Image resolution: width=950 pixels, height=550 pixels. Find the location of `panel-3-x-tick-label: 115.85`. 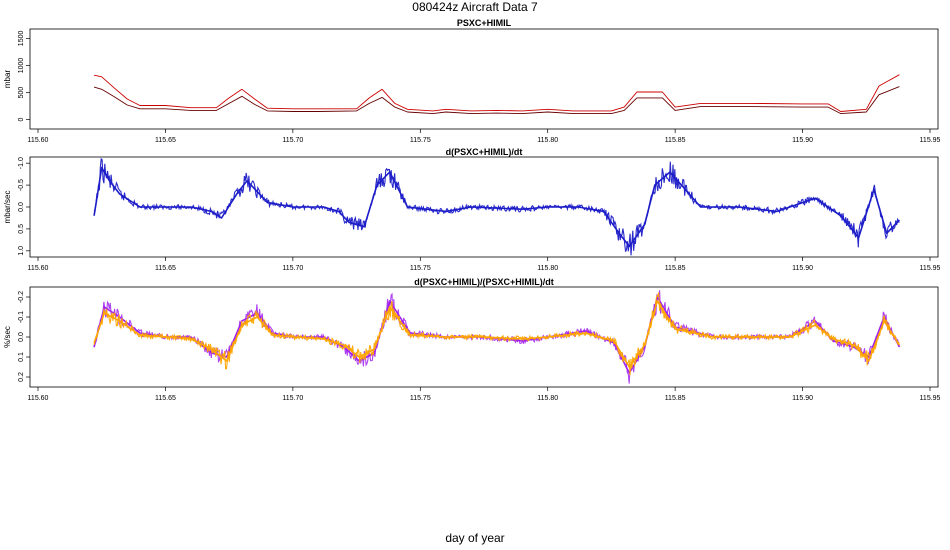

panel-3-x-tick-label: 115.85 is located at coordinates (675, 398).